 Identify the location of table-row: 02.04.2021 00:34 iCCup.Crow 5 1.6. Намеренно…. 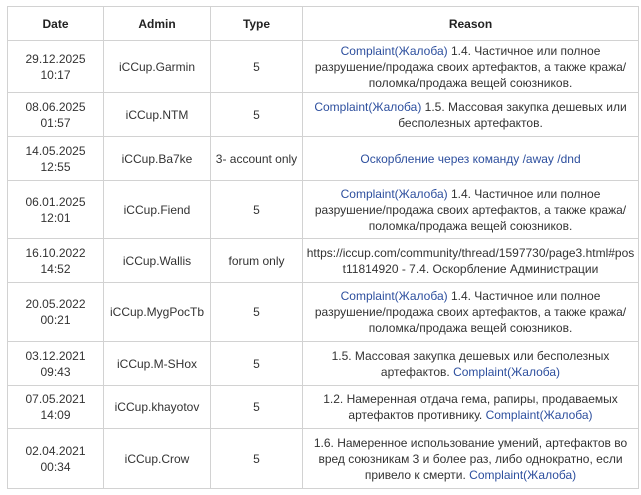
(323, 458).